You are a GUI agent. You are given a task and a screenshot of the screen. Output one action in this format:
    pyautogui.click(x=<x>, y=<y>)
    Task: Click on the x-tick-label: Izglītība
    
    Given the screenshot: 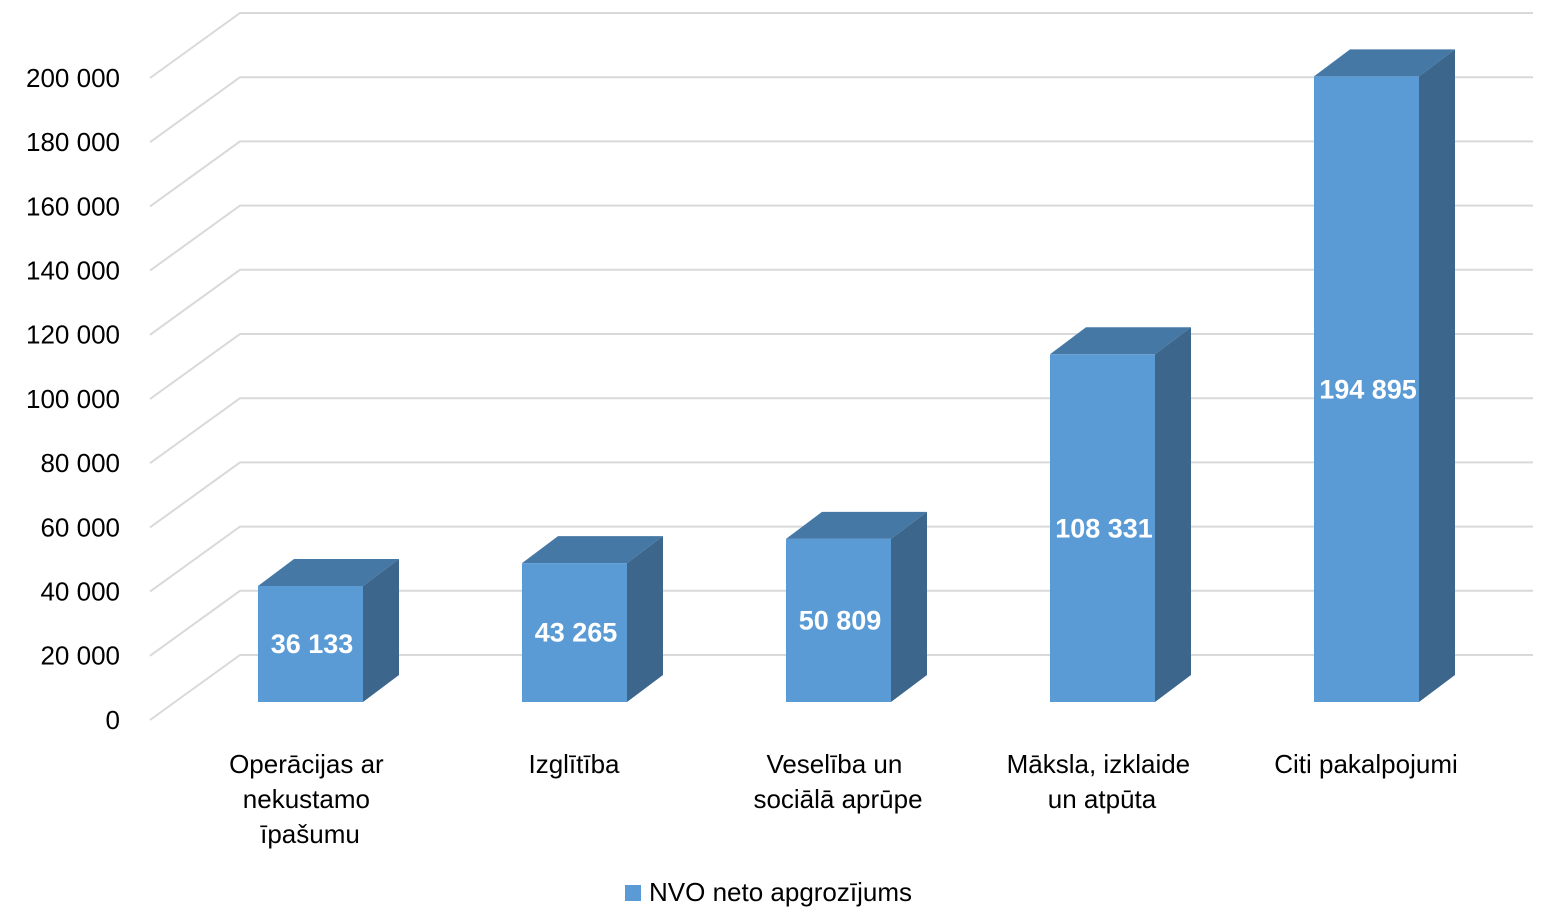 What is the action you would take?
    pyautogui.click(x=574, y=764)
    